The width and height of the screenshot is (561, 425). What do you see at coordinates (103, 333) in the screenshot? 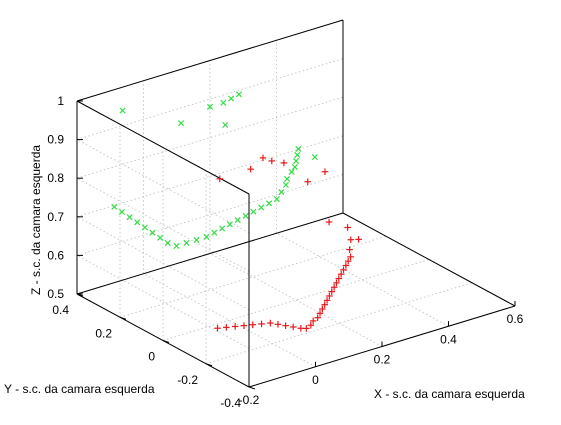
I see `y-tick-label: 0.2` at bounding box center [103, 333].